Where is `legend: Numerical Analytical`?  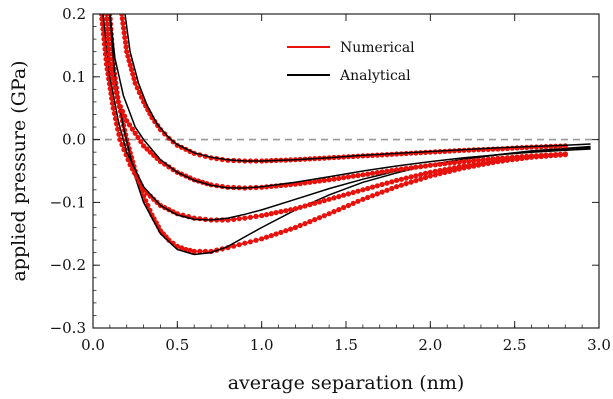 legend: Numerical Analytical is located at coordinates (351, 62).